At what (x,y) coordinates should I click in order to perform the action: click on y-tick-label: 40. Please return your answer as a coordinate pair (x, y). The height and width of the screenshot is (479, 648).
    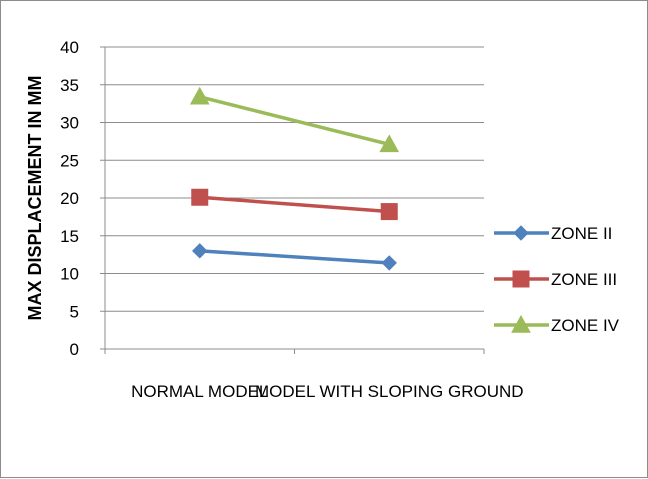
    Looking at the image, I should click on (69, 47).